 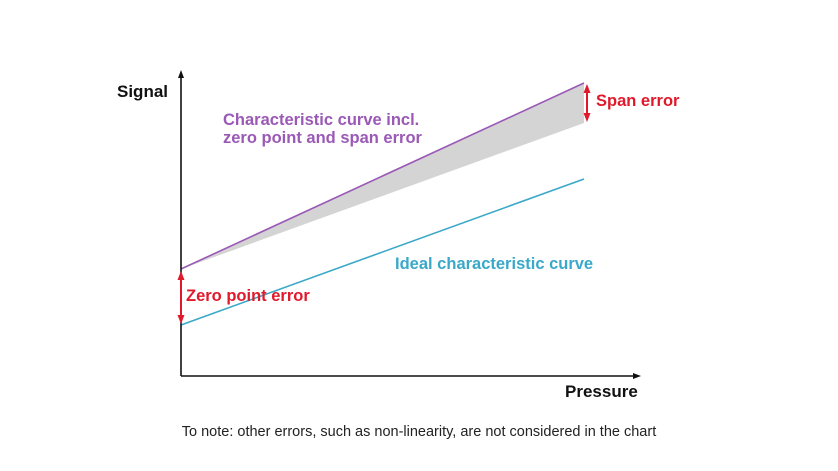 I want to click on actual-curve-label-line1: Characteristic curve incl., so click(x=321, y=120).